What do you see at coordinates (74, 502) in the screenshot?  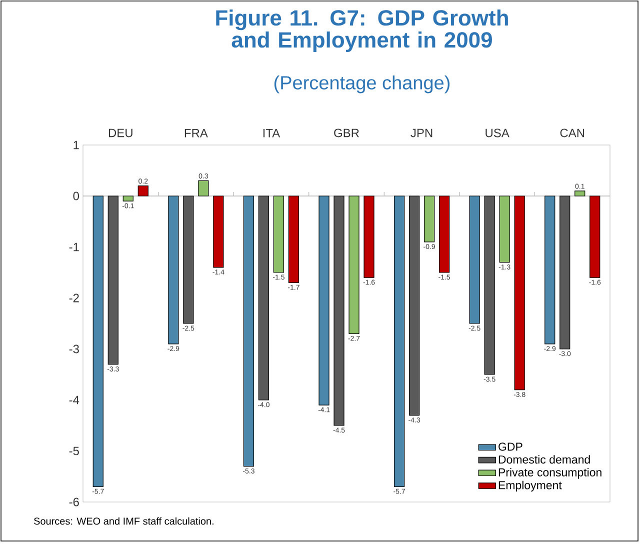 I see `y-tick-label: -6` at bounding box center [74, 502].